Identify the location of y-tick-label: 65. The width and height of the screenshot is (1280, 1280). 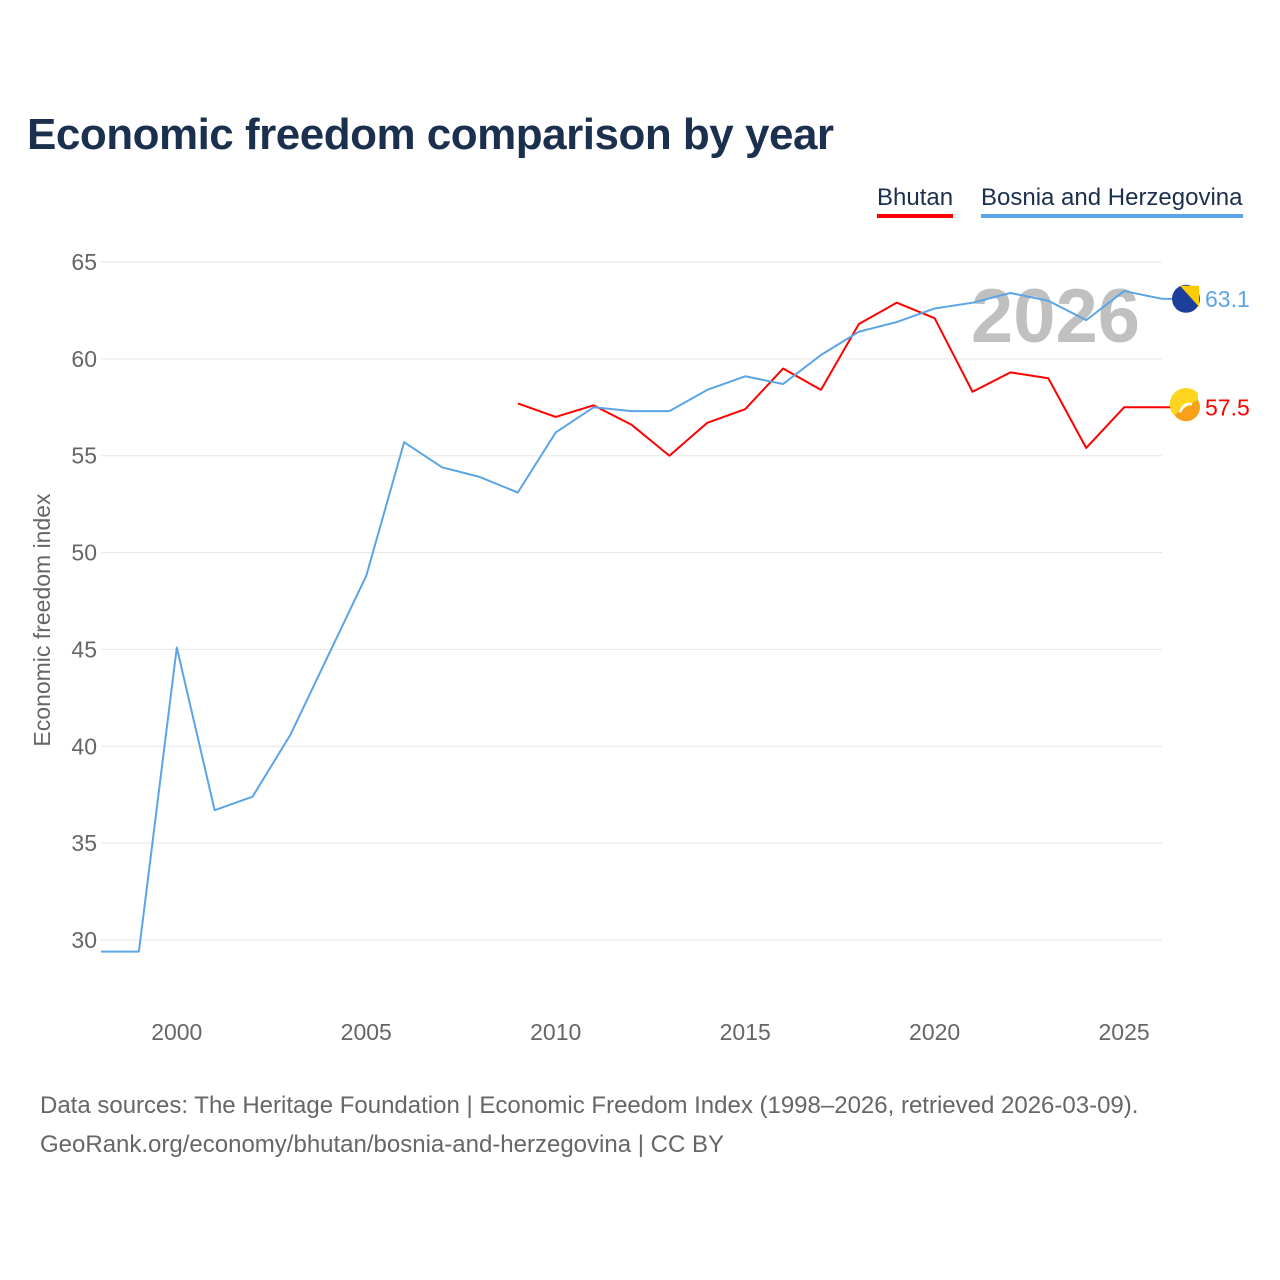
(84, 262).